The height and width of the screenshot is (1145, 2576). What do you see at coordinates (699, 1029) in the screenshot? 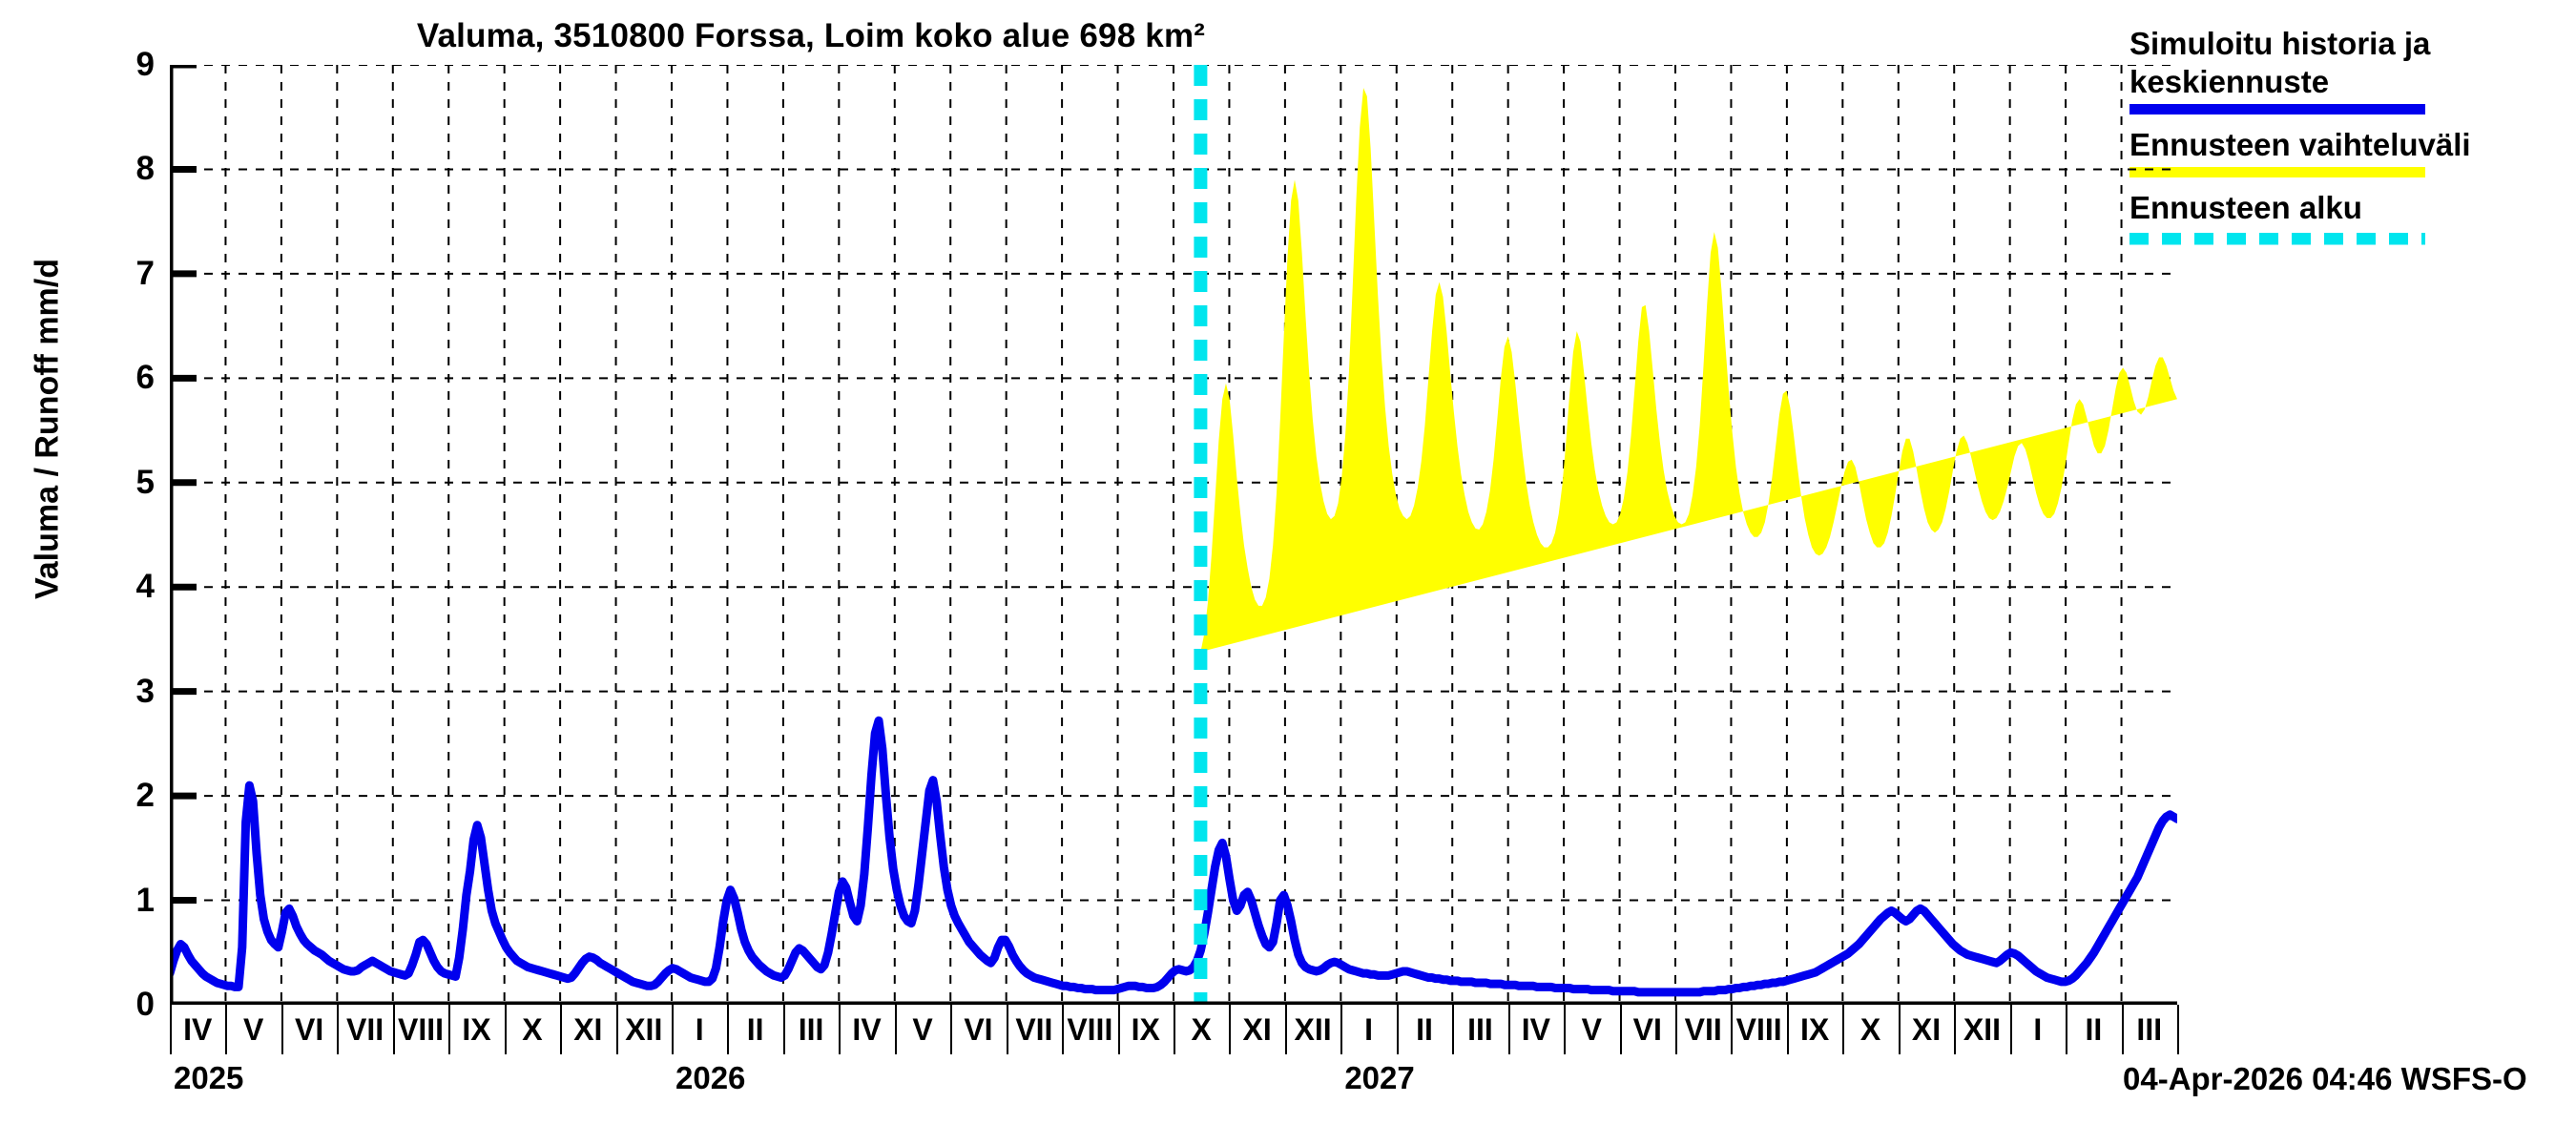
I see `x-tick-month-9: I` at bounding box center [699, 1029].